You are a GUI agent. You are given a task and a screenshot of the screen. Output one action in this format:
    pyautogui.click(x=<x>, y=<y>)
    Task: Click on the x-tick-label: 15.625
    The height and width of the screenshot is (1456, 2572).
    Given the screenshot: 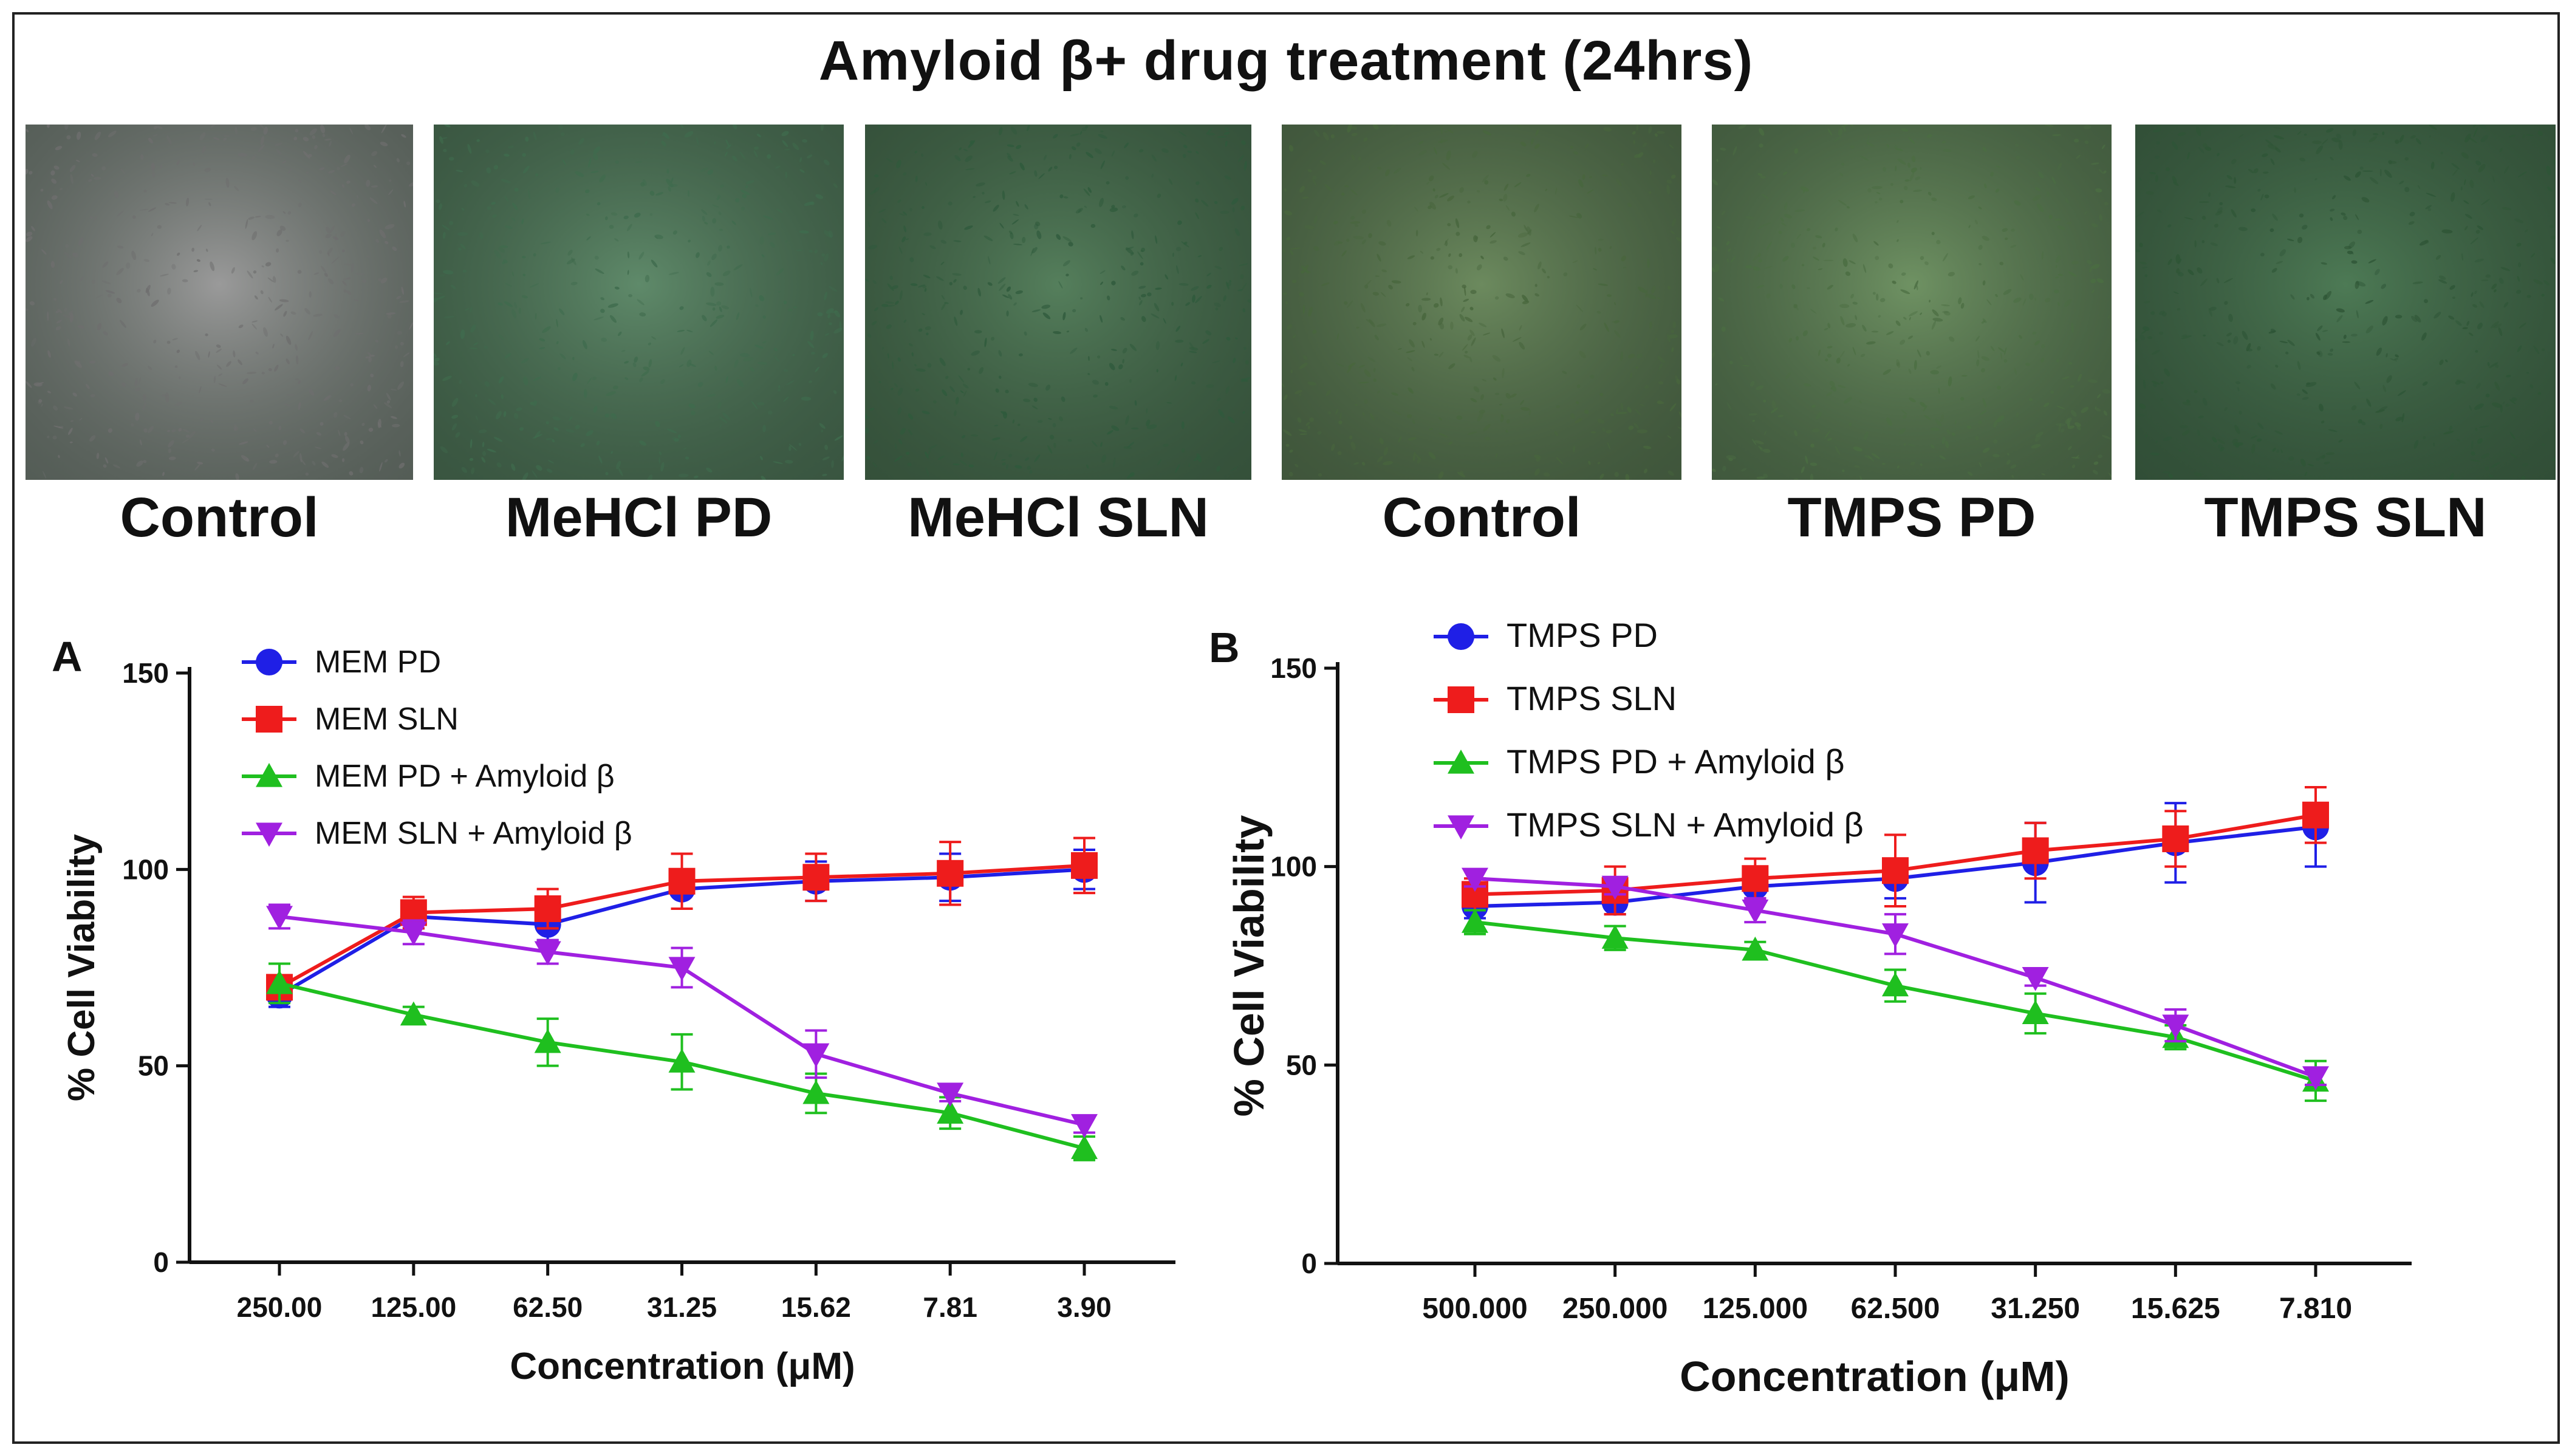 What is the action you would take?
    pyautogui.click(x=2176, y=1309)
    